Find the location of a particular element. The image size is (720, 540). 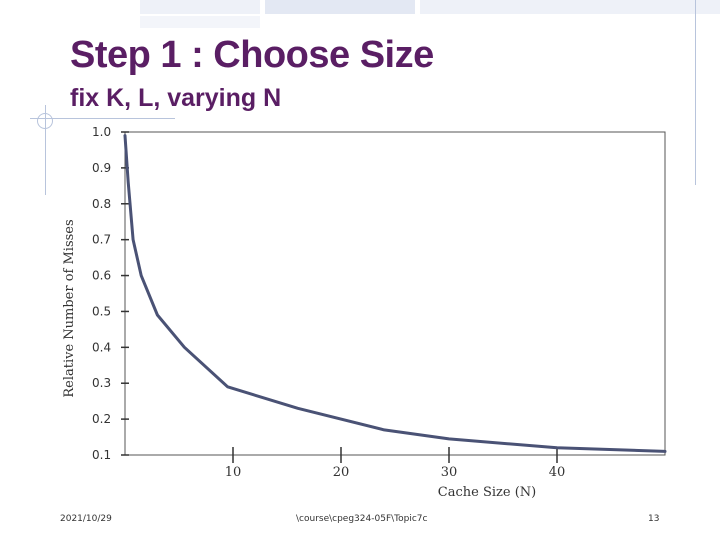

y-tick-label: 0.2 is located at coordinates (101, 419).